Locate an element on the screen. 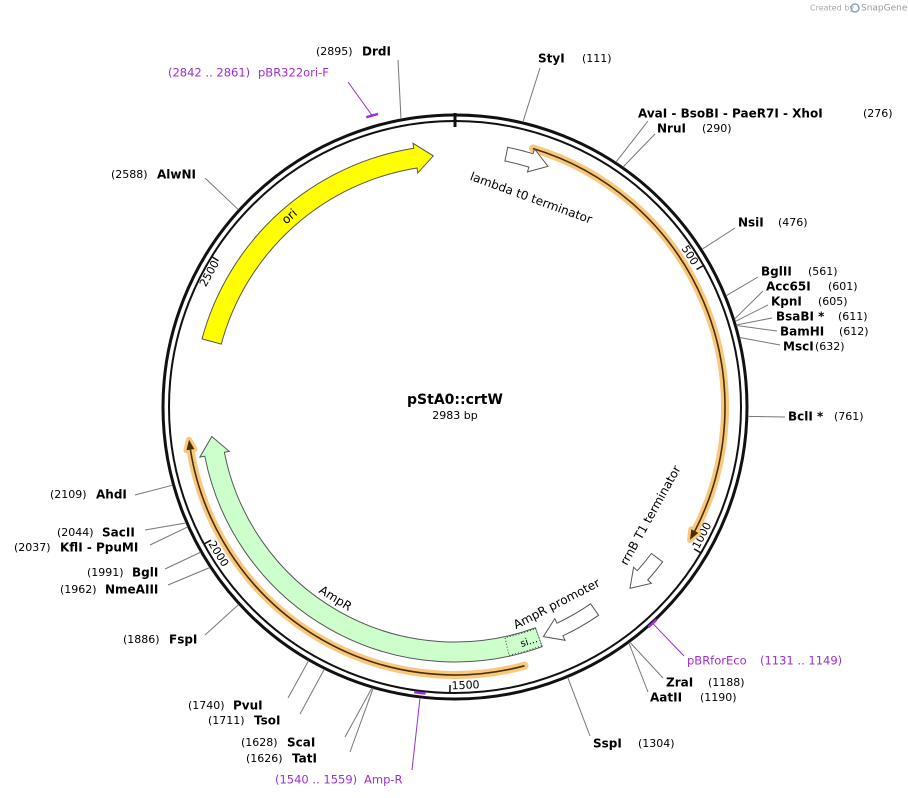 The height and width of the screenshot is (798, 908). site-name: SacII is located at coordinates (118, 533).